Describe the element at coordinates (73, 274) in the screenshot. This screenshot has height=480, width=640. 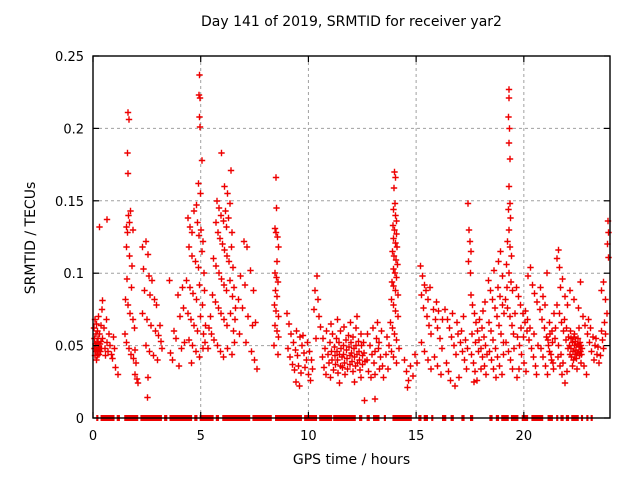
I see `svg-text: 0.1` at that location.